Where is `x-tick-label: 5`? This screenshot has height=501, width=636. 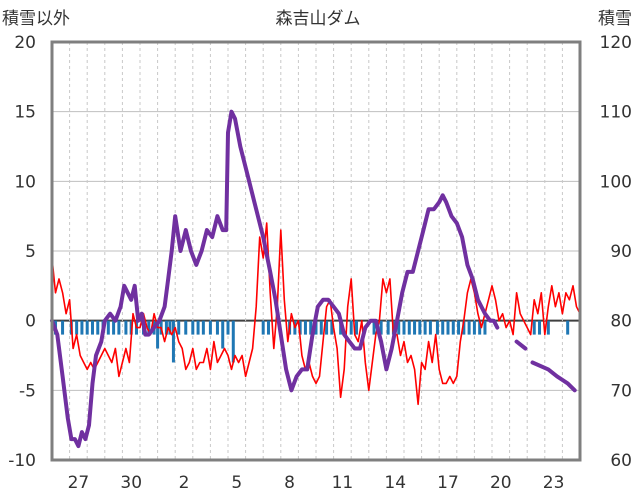
x-tick-label: 5 is located at coordinates (236, 483).